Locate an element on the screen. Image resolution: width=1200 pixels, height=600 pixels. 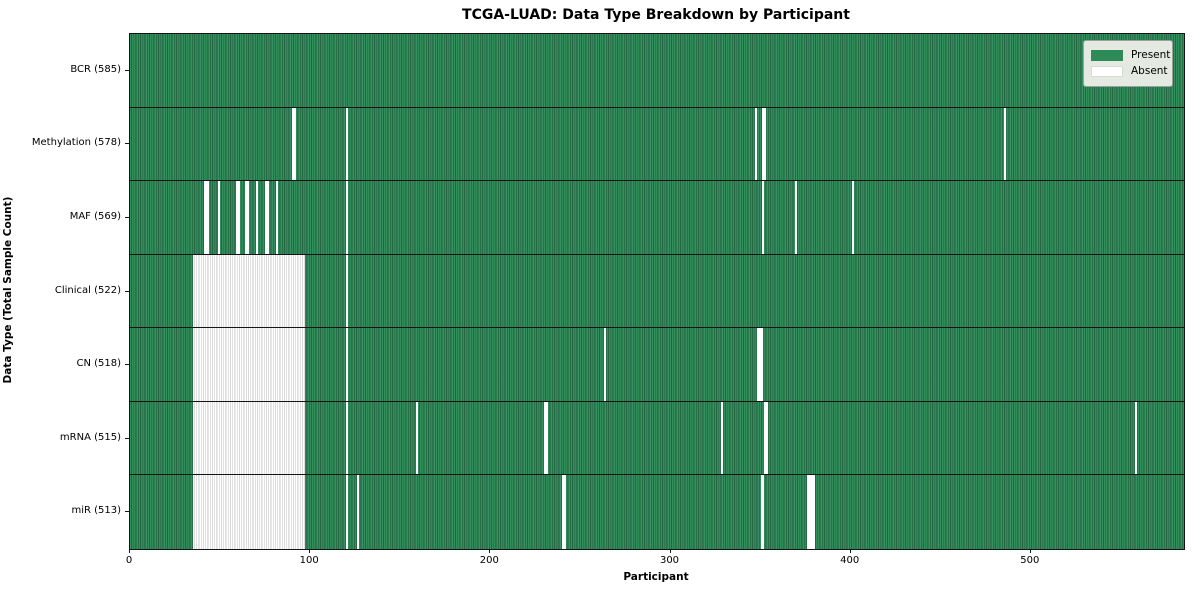
y-tick-label: miR (513) is located at coordinates (96, 511).